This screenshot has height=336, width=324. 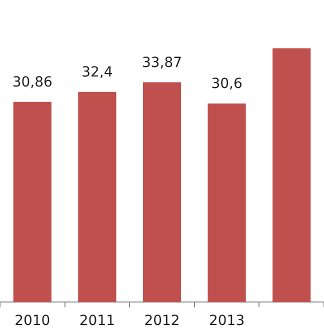 What do you see at coordinates (226, 321) in the screenshot?
I see `x-tick-label: 2013` at bounding box center [226, 321].